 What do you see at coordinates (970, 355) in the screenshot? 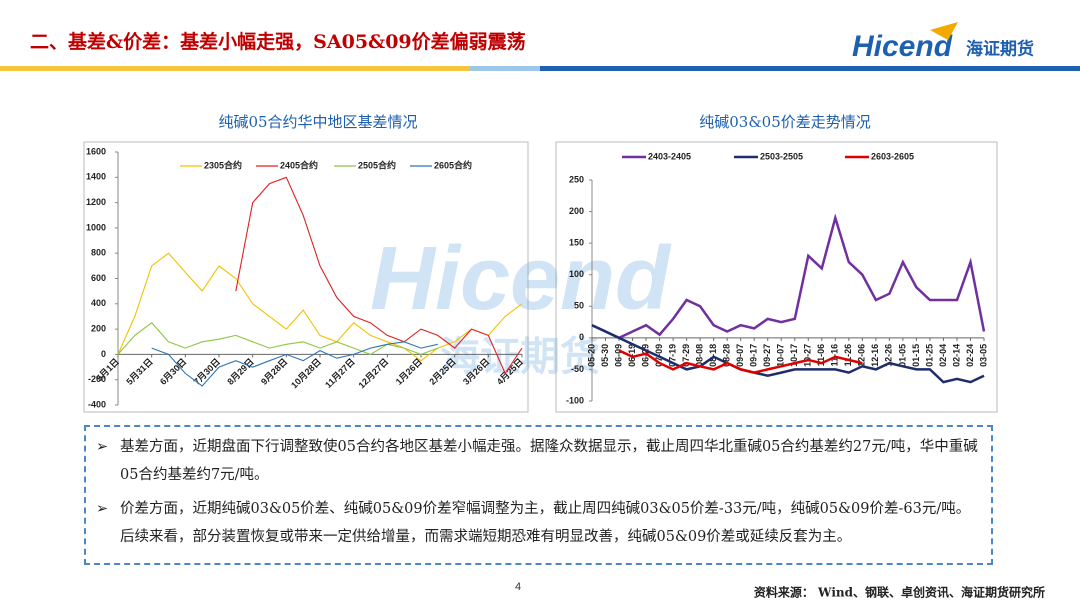
I see `x-tick-label: 02-24` at bounding box center [970, 355].